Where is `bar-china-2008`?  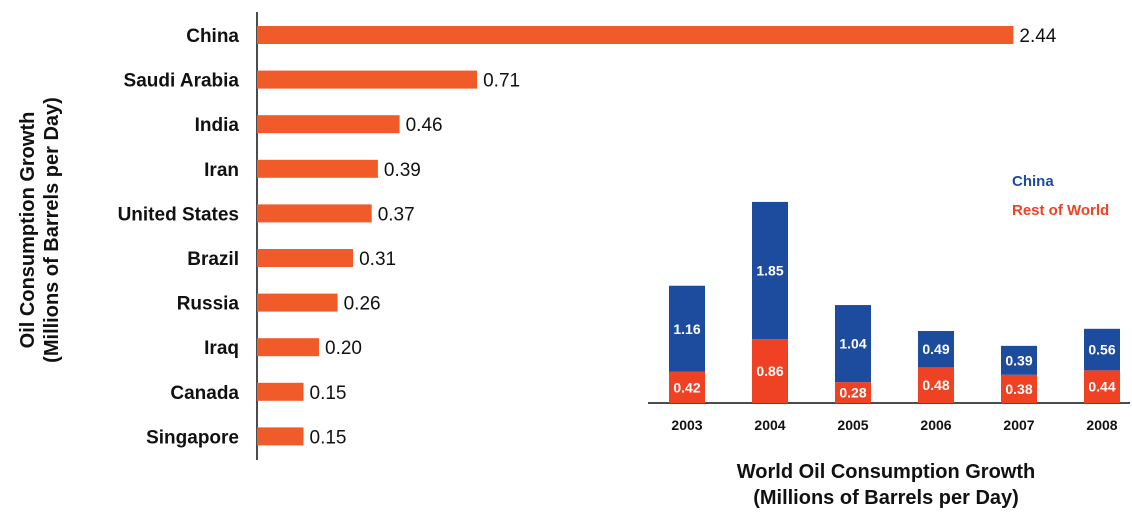 bar-china-2008 is located at coordinates (1102, 349).